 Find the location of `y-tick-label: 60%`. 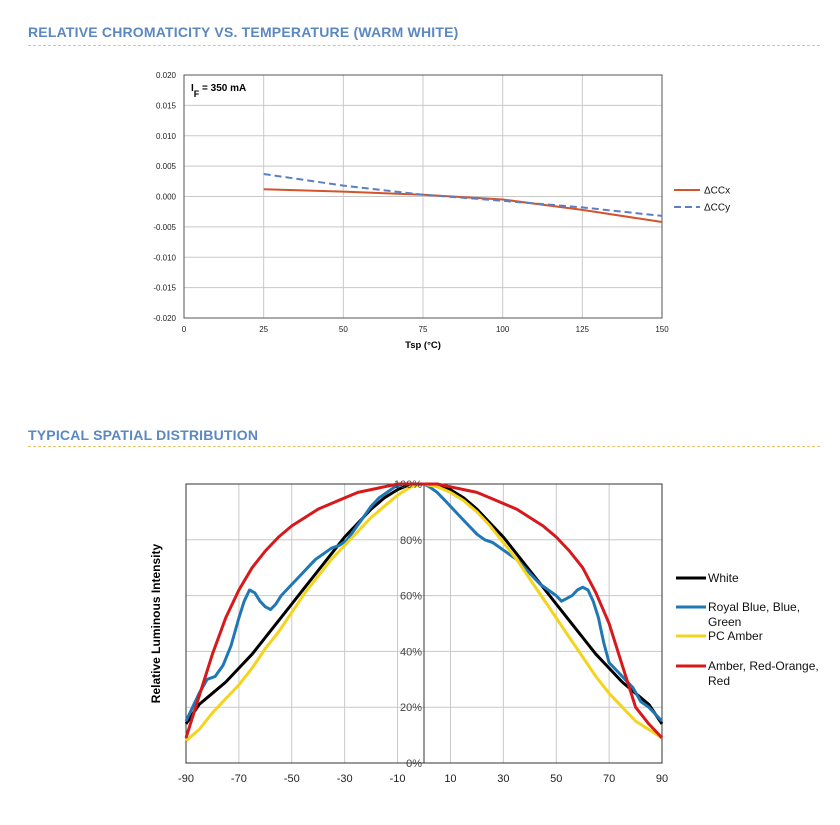

y-tick-label: 60% is located at coordinates (411, 597).